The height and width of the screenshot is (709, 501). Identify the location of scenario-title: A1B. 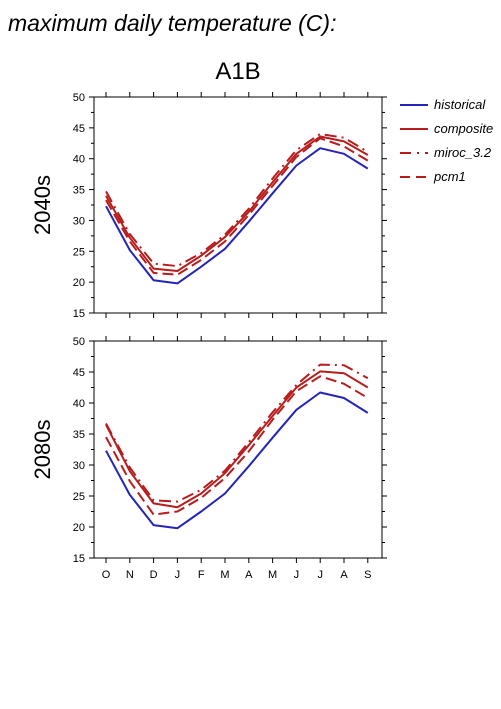
(237, 71).